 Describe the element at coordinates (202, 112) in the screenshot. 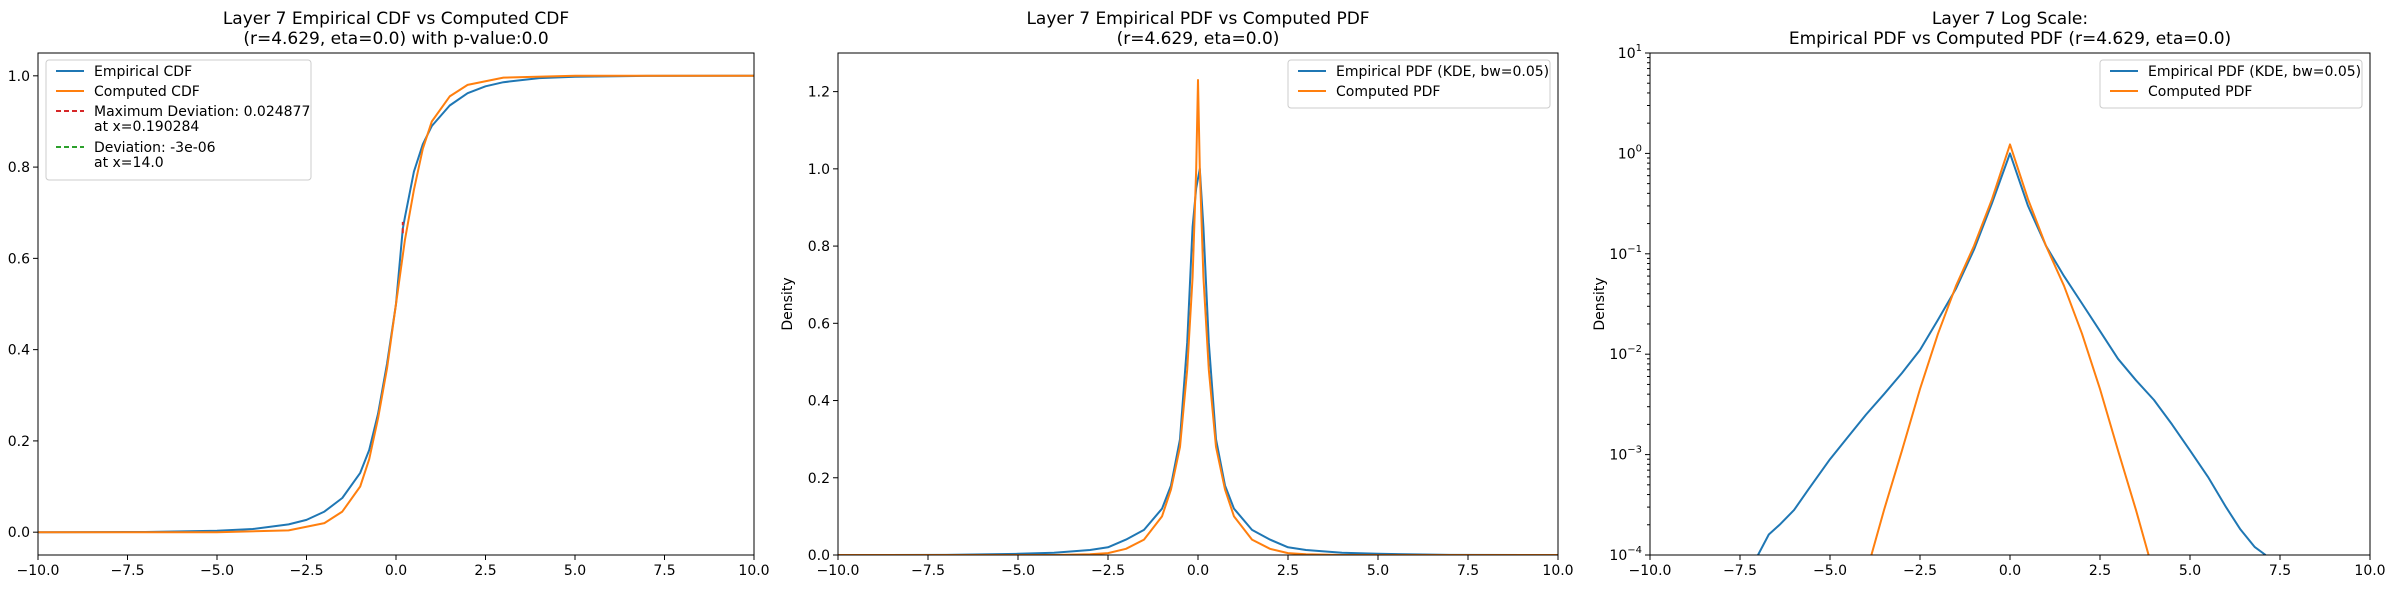

I see `legend-label: Maximum Deviation: 0.024877` at that location.